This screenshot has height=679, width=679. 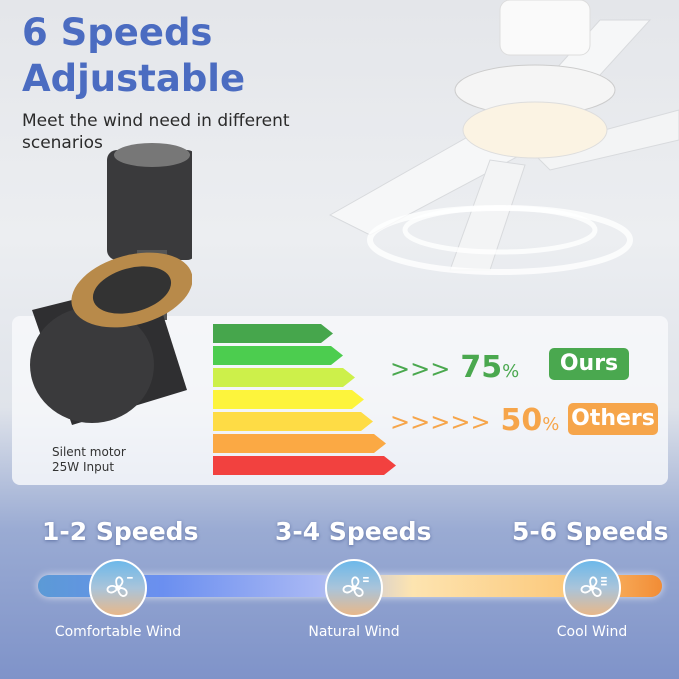 What do you see at coordinates (613, 419) in the screenshot?
I see `others-badge: Others` at bounding box center [613, 419].